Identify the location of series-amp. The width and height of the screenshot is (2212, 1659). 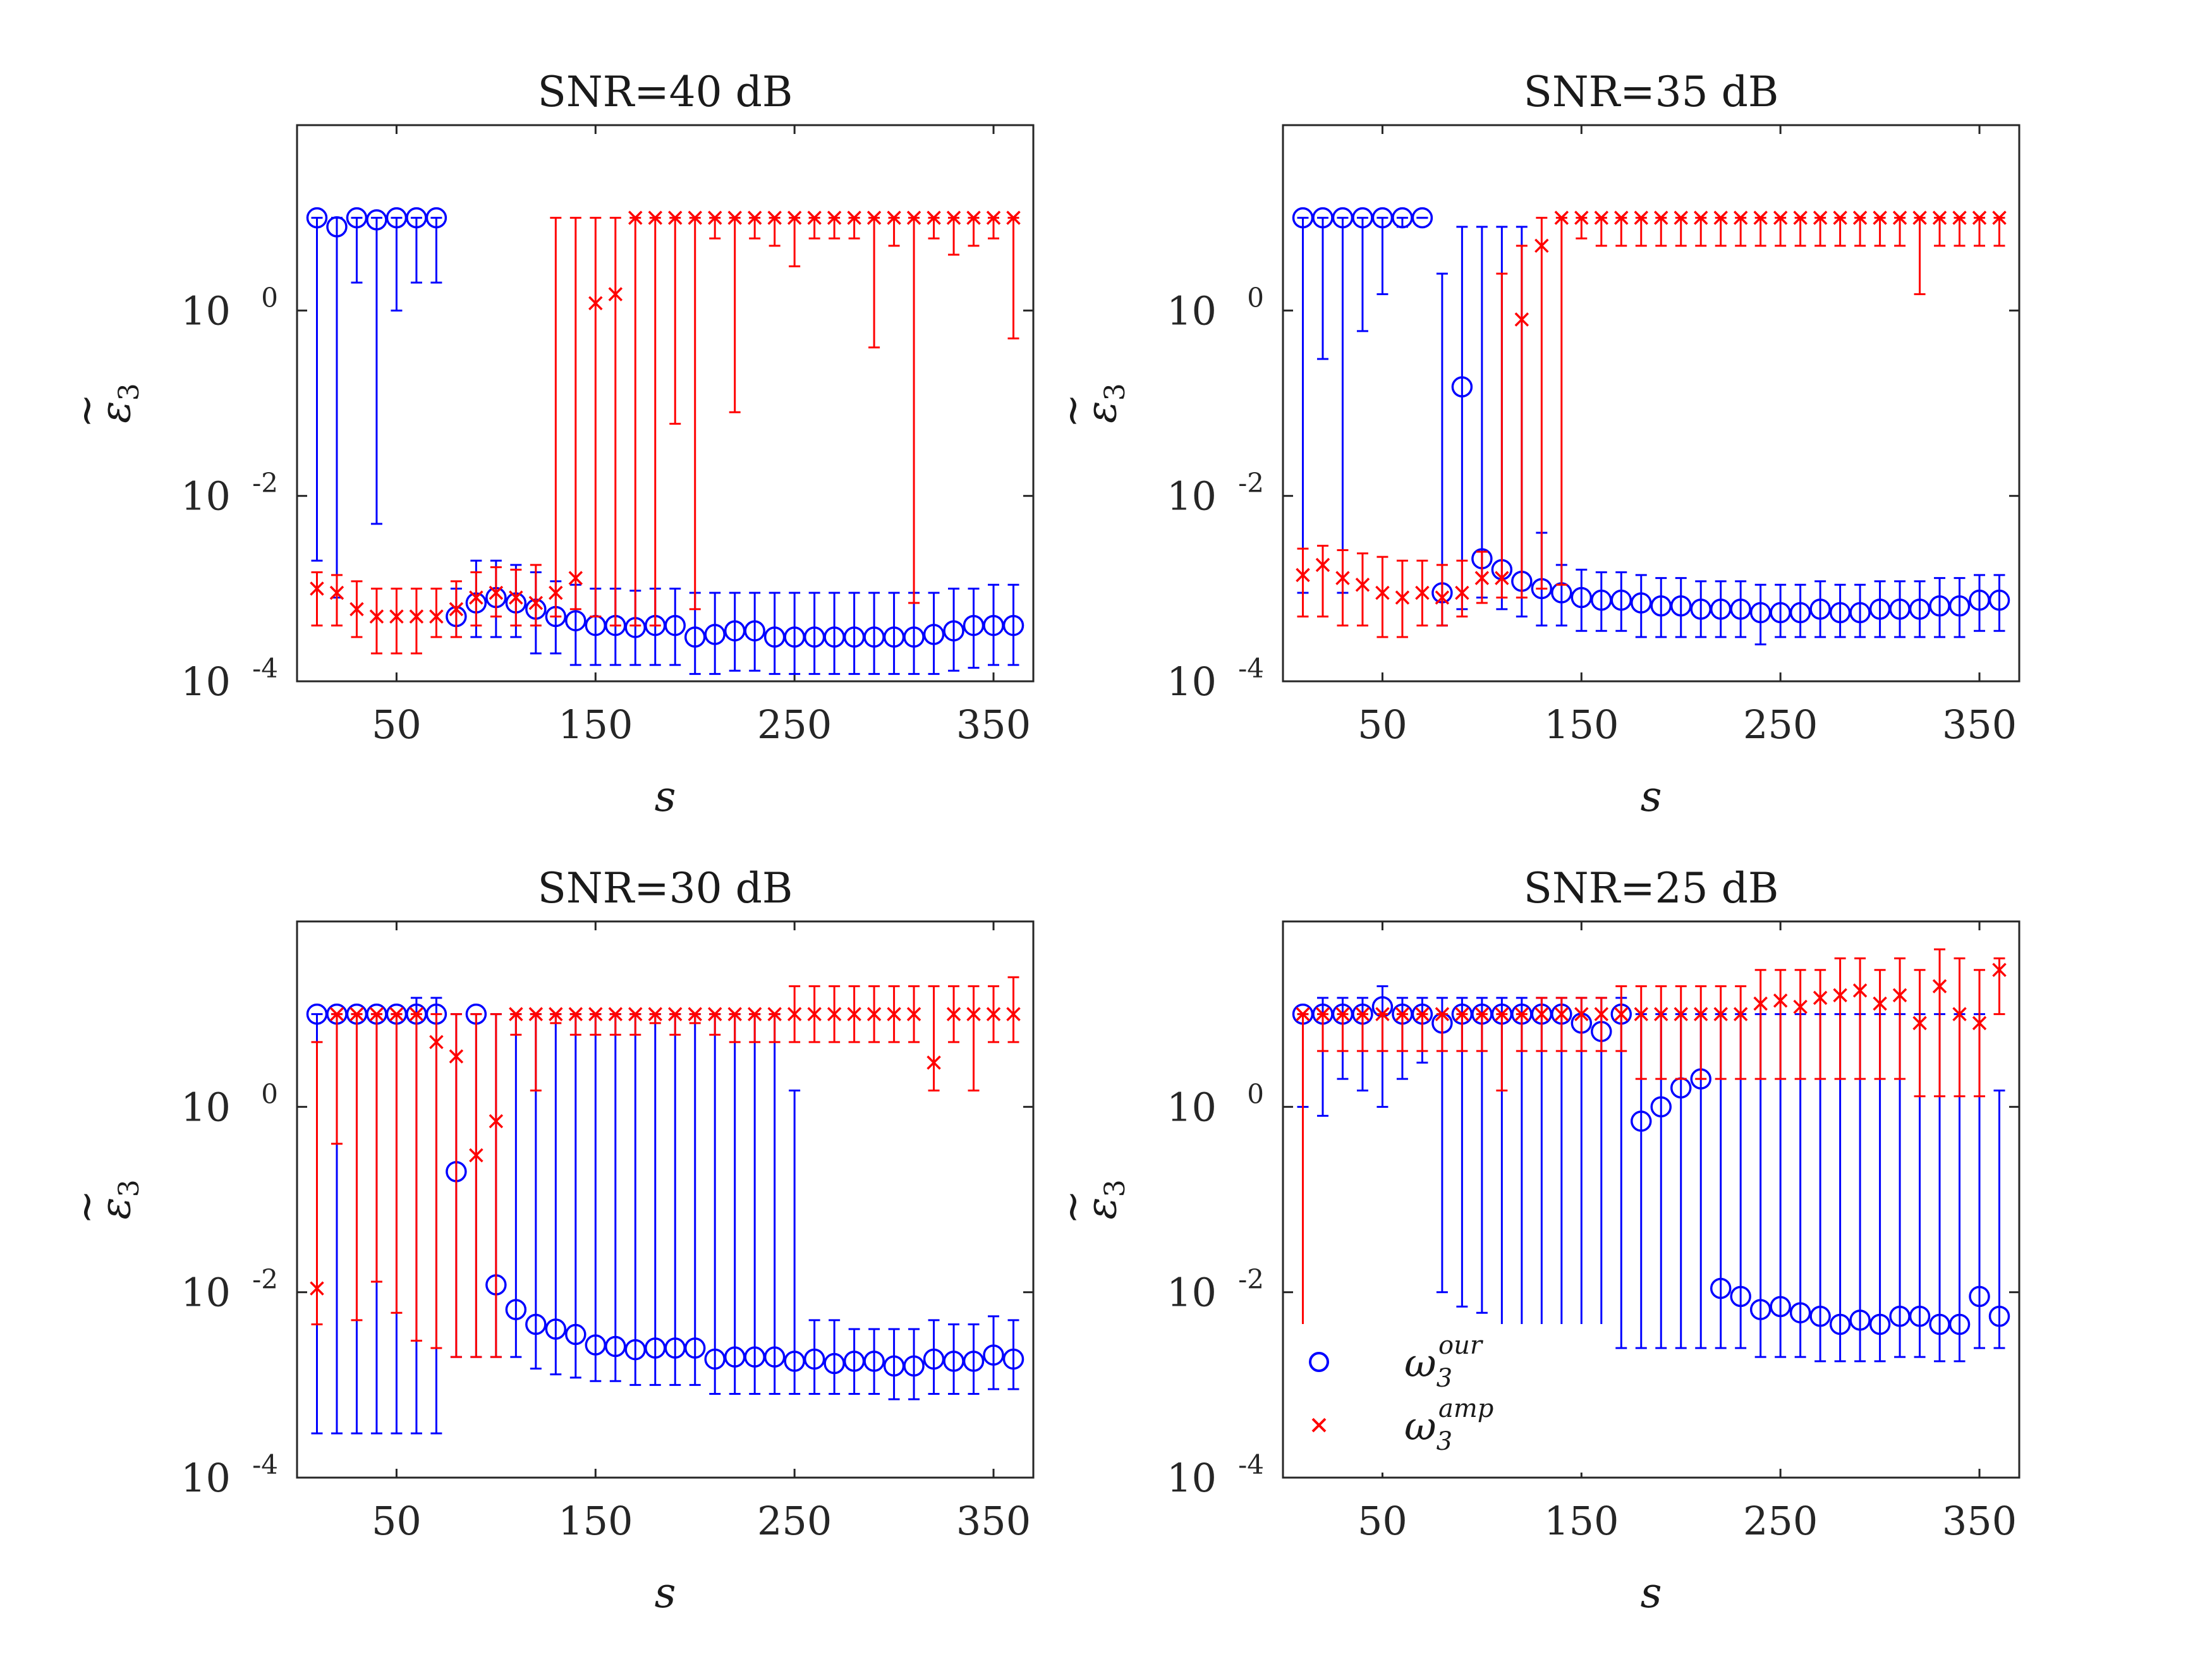
(665, 1167).